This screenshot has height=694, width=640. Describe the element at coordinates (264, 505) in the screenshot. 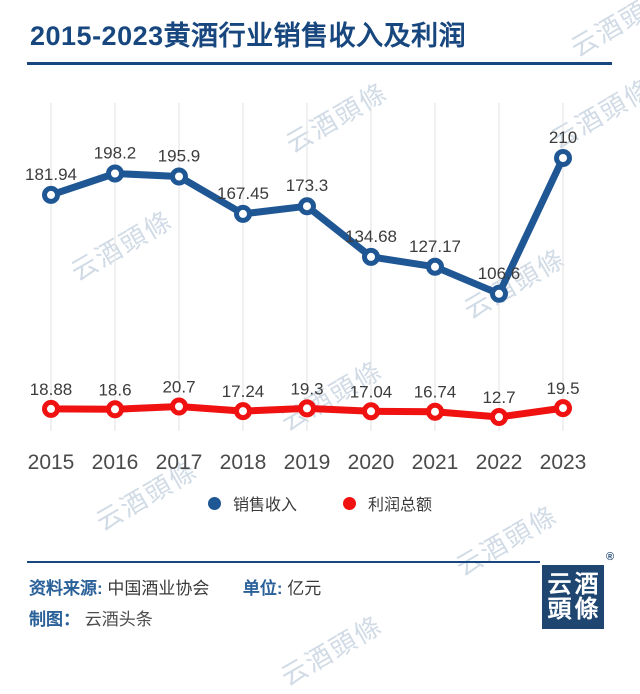

I see `legend-label: 销售收入` at that location.